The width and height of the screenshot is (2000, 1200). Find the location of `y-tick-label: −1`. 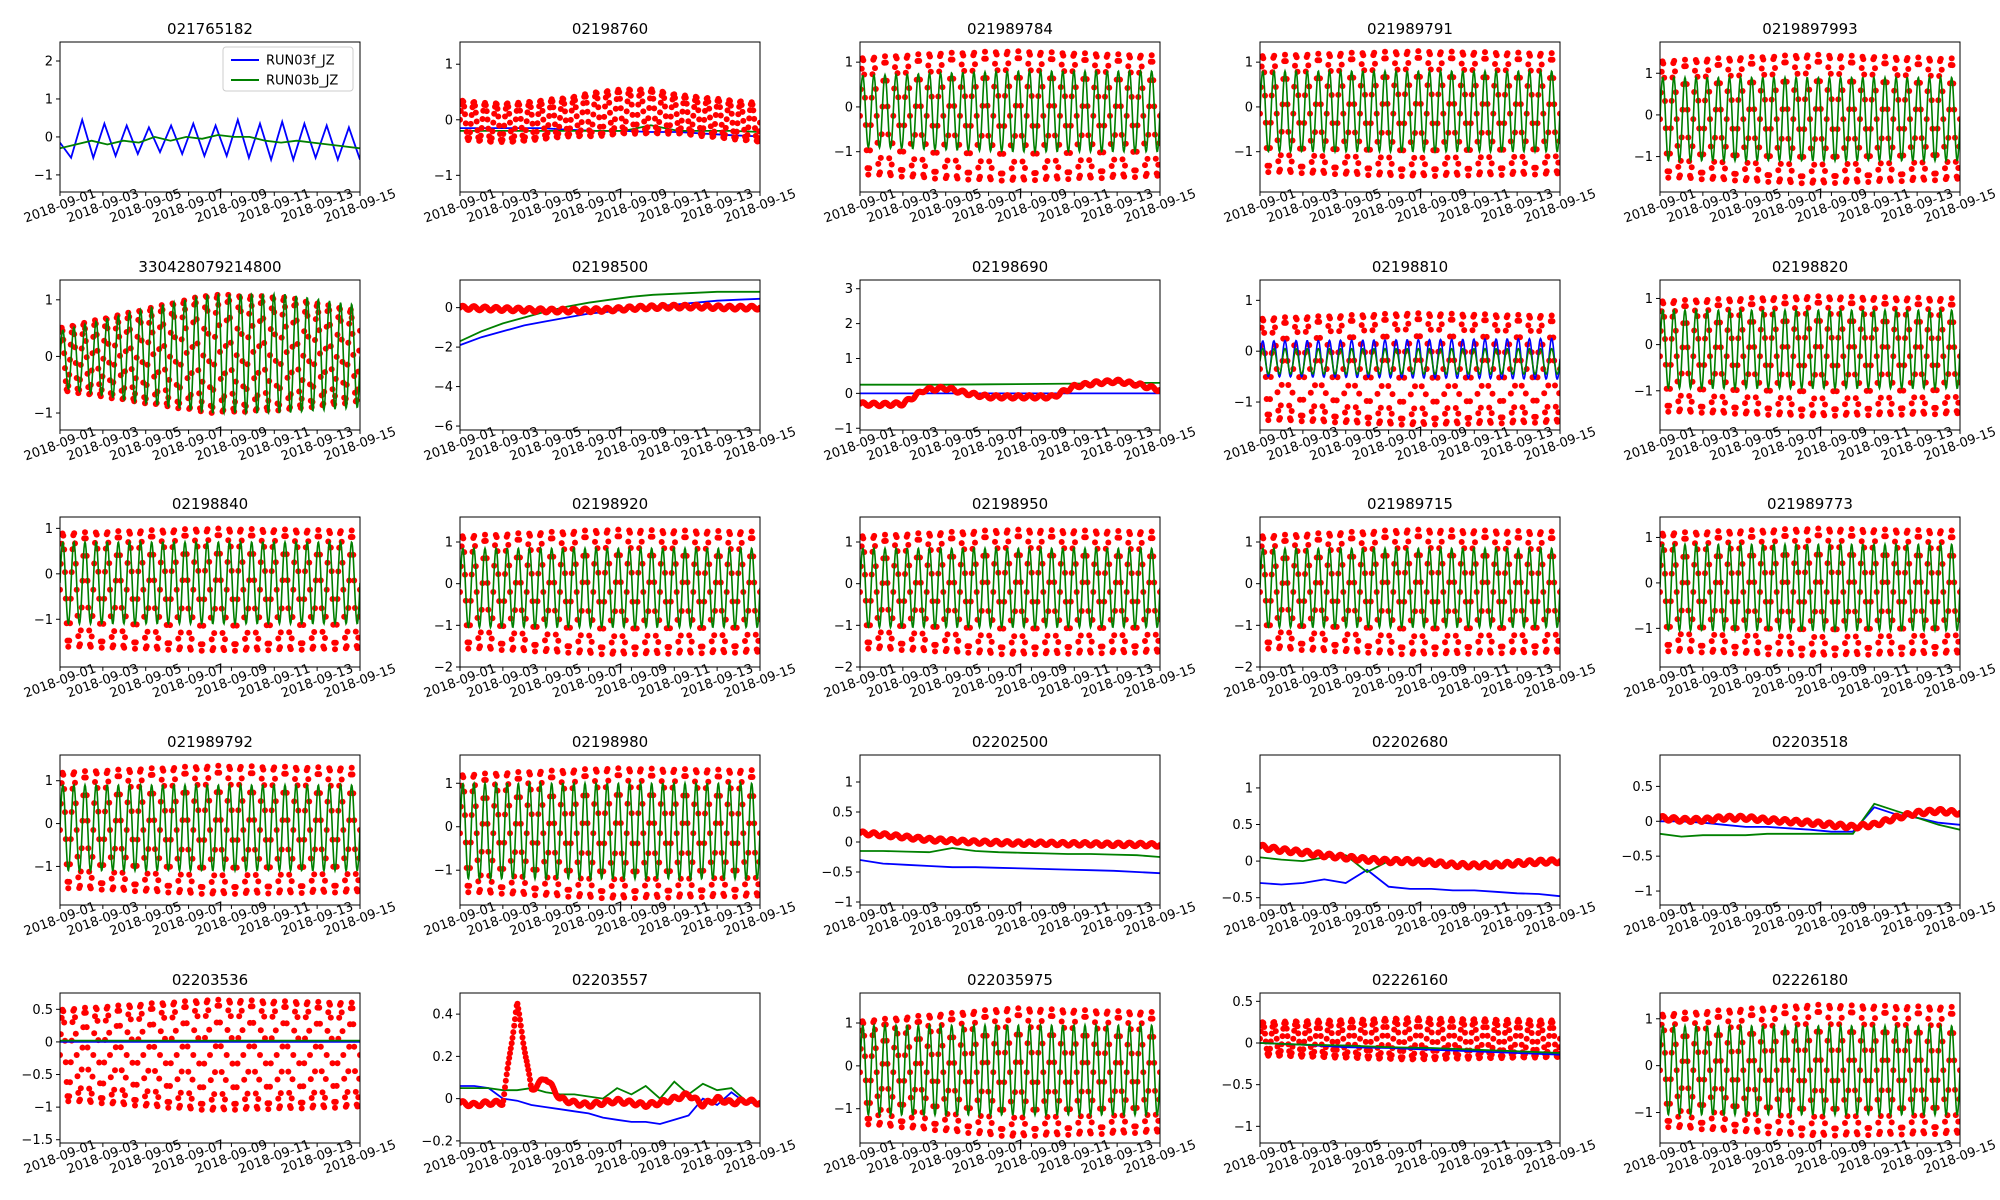

y-tick-label: −1 is located at coordinates (843, 152).